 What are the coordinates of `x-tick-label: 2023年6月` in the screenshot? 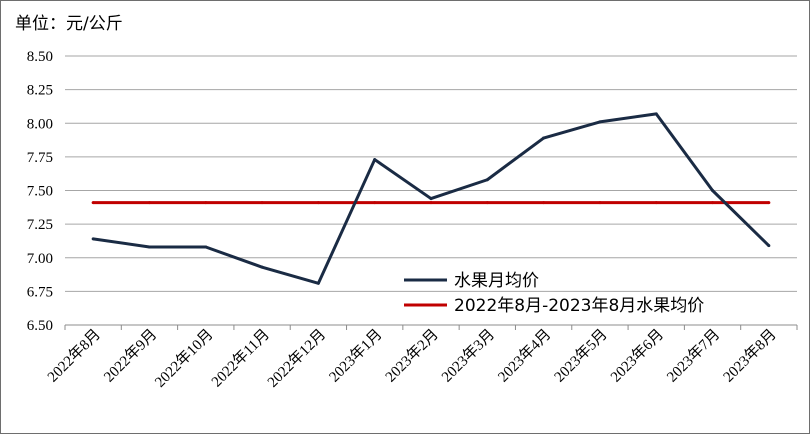 It's located at (637, 356).